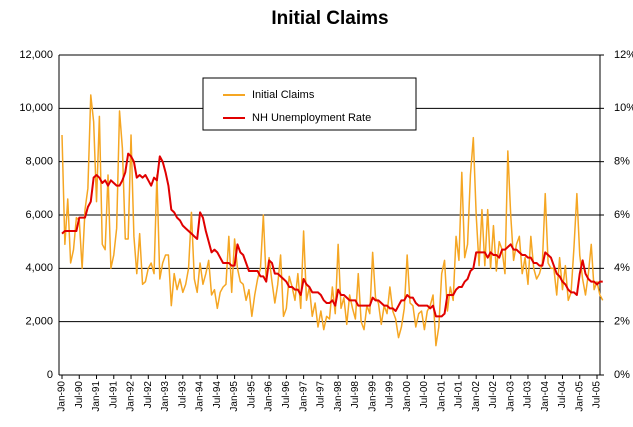 Image resolution: width=633 pixels, height=427 pixels. Describe the element at coordinates (234, 396) in the screenshot. I see `x-tick-label: Jan-95` at that location.